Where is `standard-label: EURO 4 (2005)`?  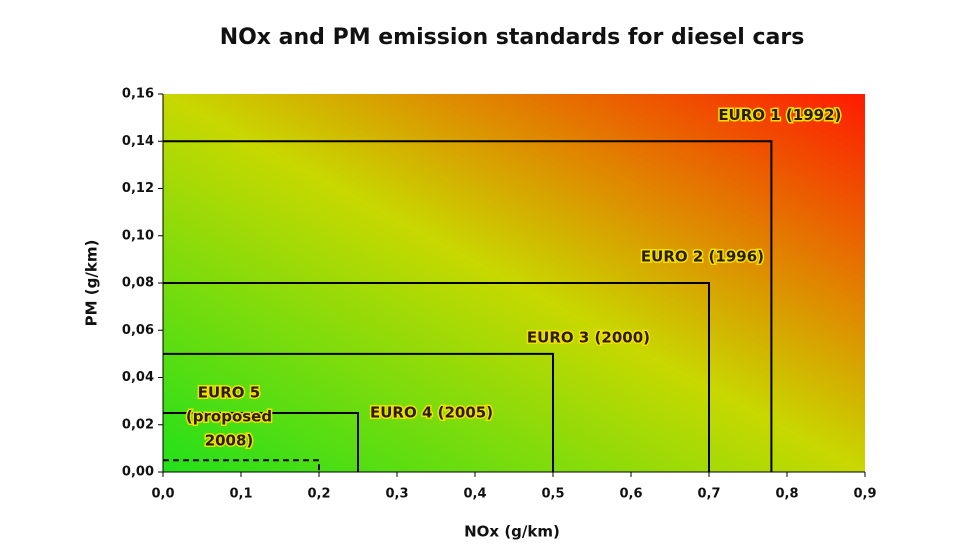
standard-label: EURO 4 (2005) is located at coordinates (431, 412).